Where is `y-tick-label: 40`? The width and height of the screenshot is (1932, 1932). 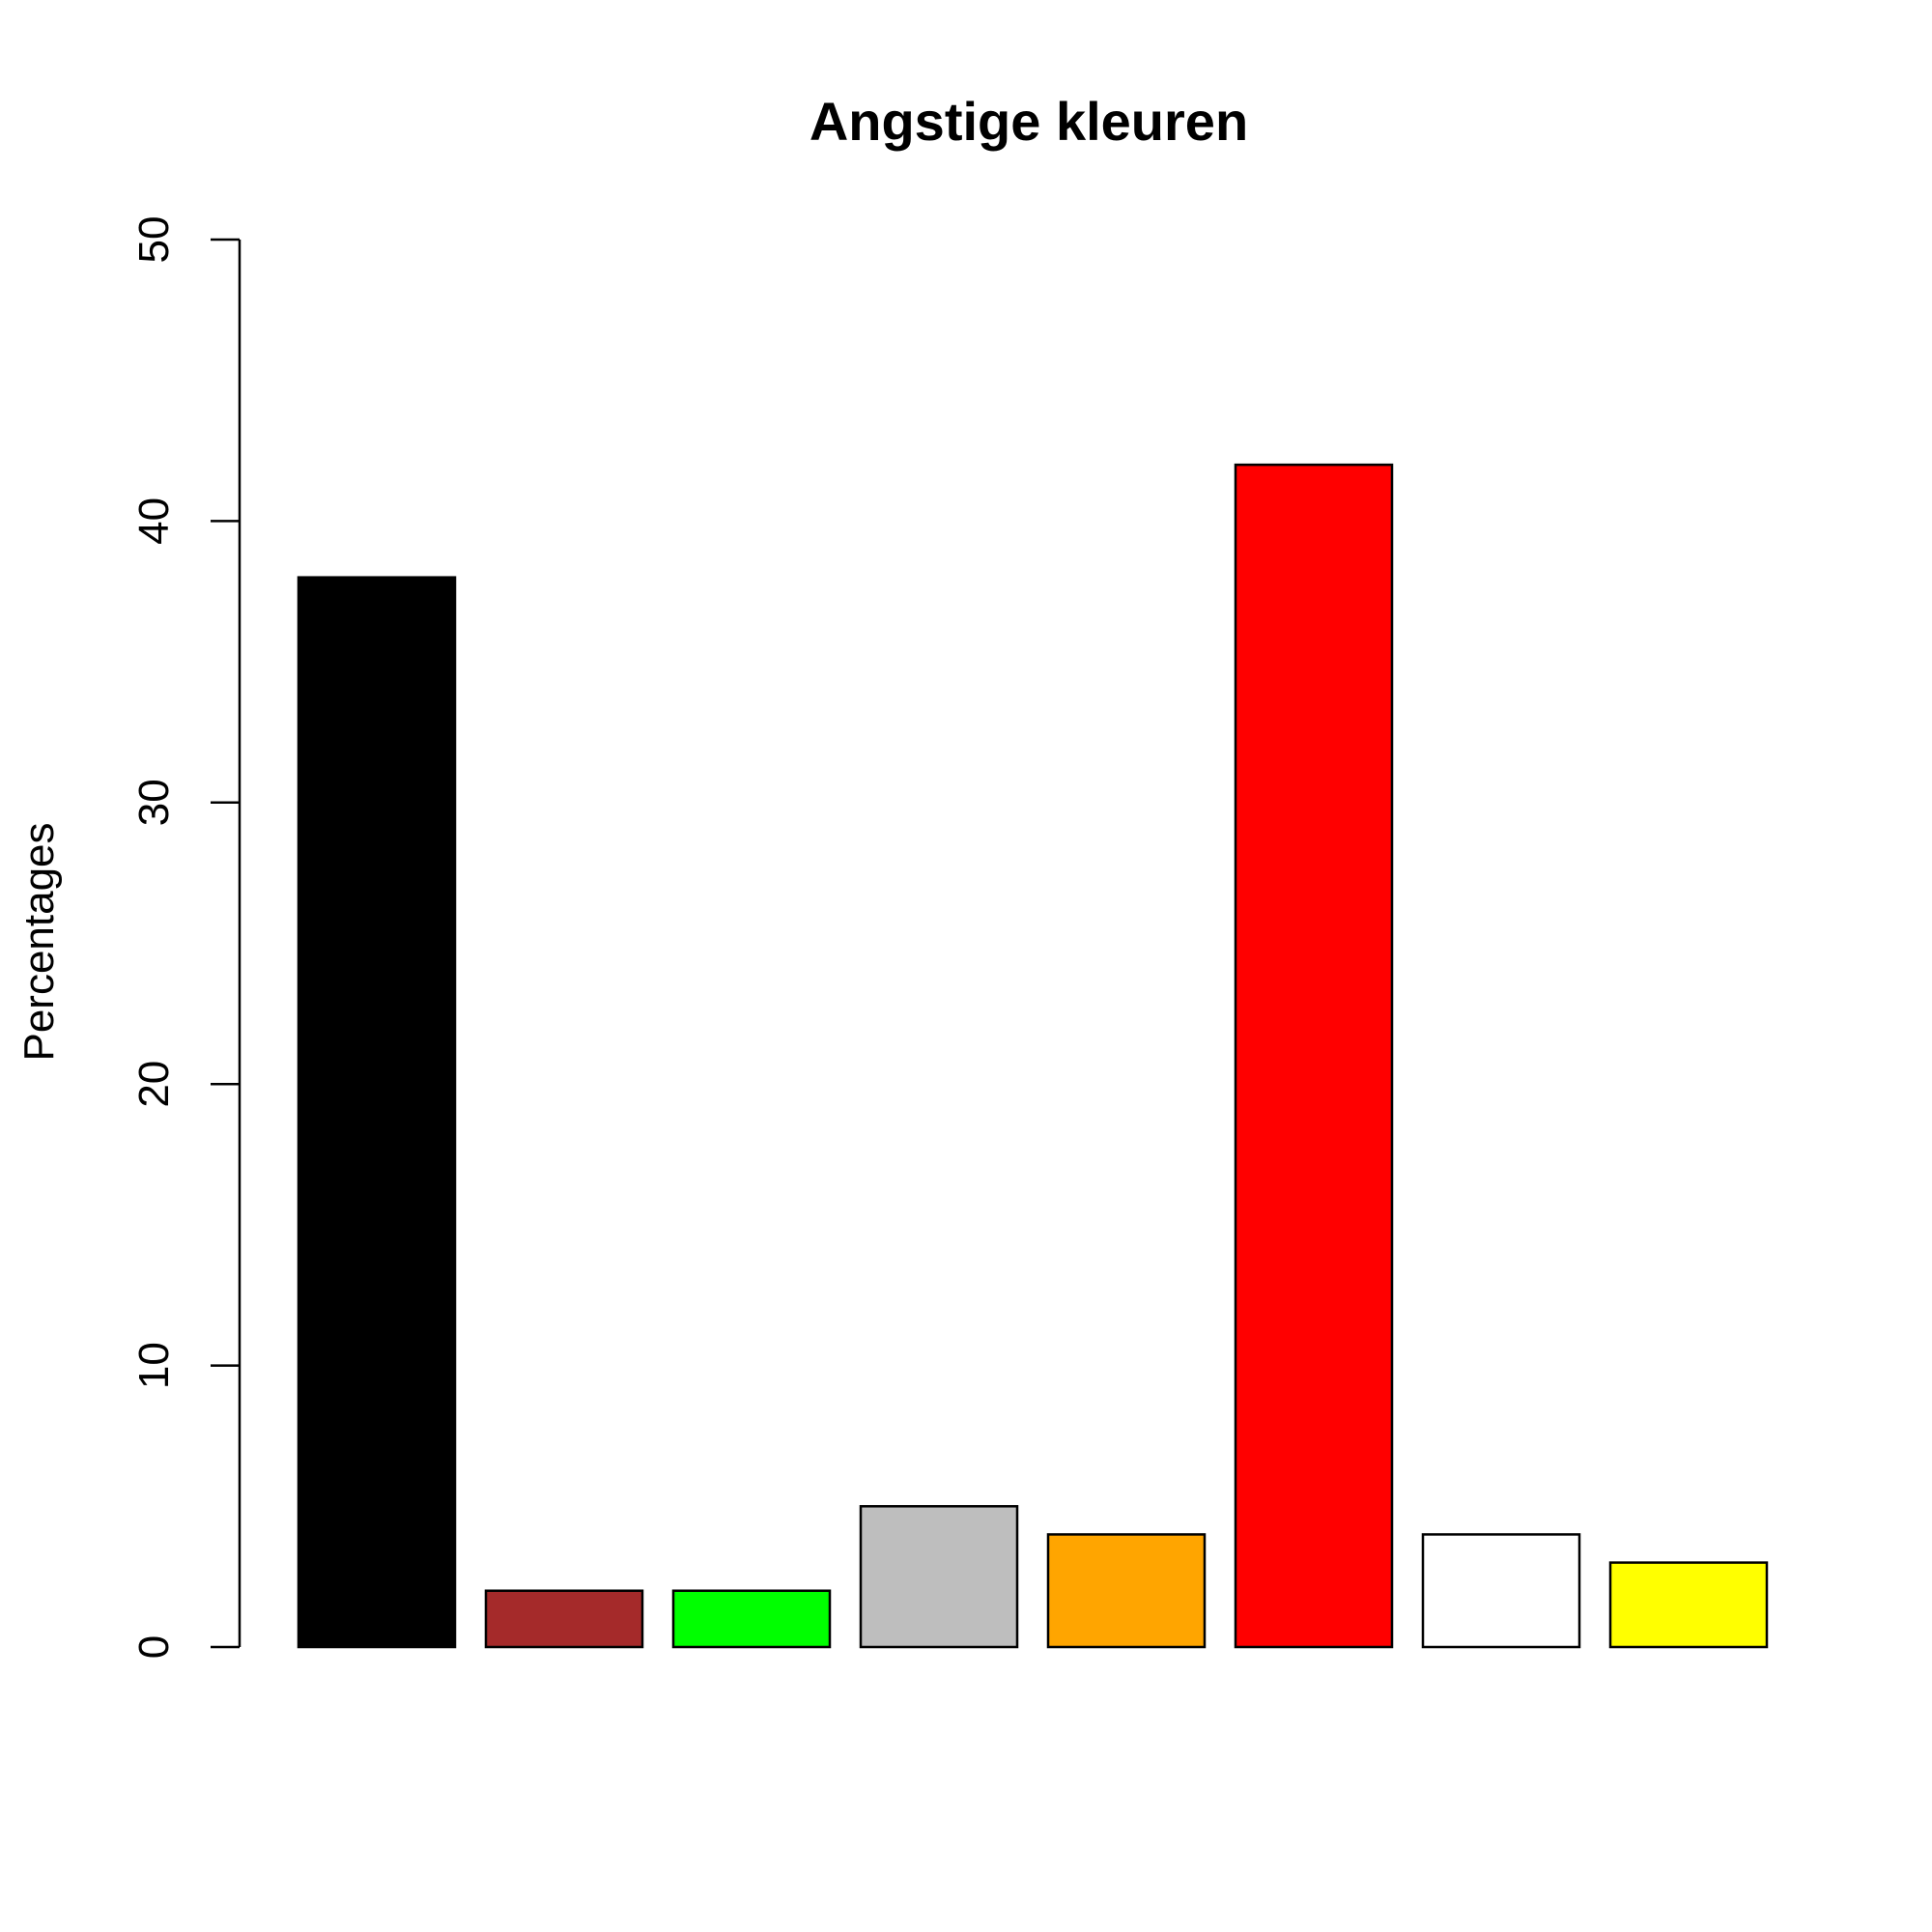 y-tick-label: 40 is located at coordinates (154, 521).